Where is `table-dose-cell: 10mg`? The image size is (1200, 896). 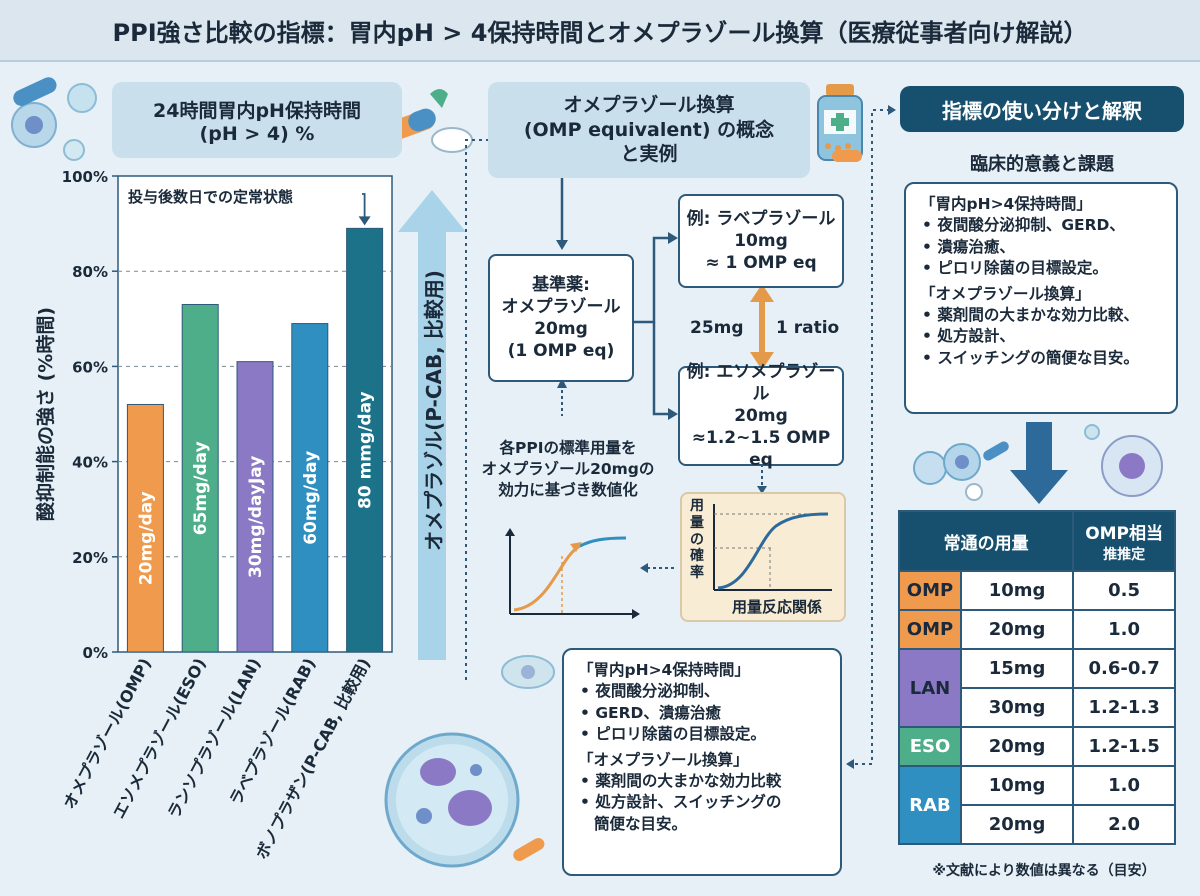
table-dose-cell: 10mg is located at coordinates (1017, 785).